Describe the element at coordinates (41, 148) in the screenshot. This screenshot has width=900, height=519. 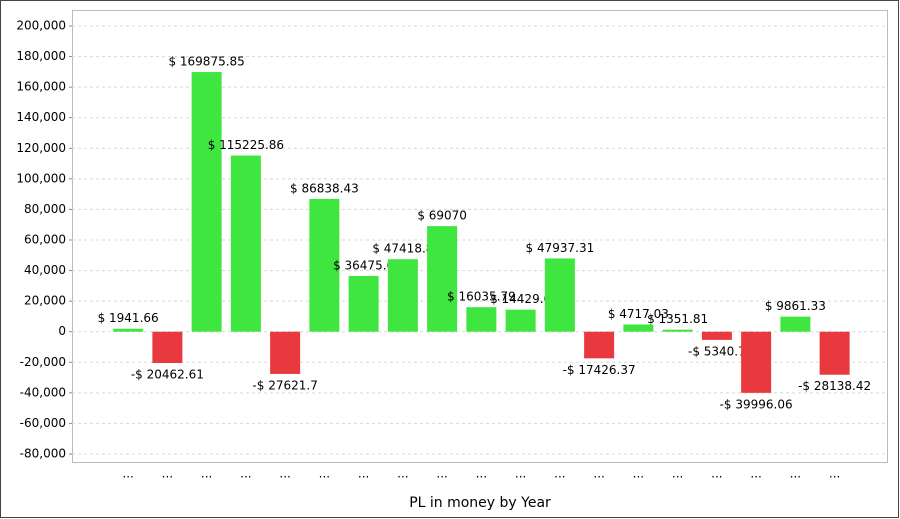
I see `y-tick-label: 120,000` at that location.